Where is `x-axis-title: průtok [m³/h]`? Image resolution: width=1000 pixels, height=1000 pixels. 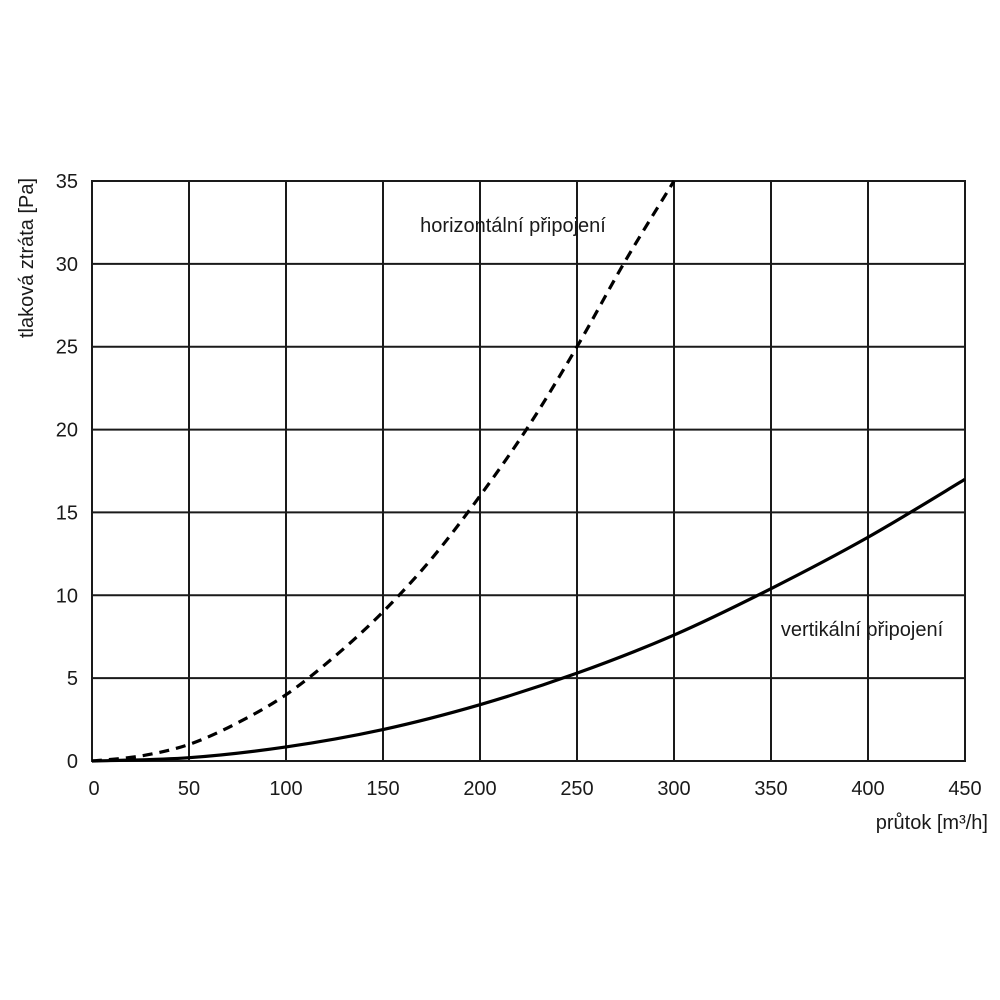
x-axis-title: průtok [m³/h] is located at coordinates (932, 823).